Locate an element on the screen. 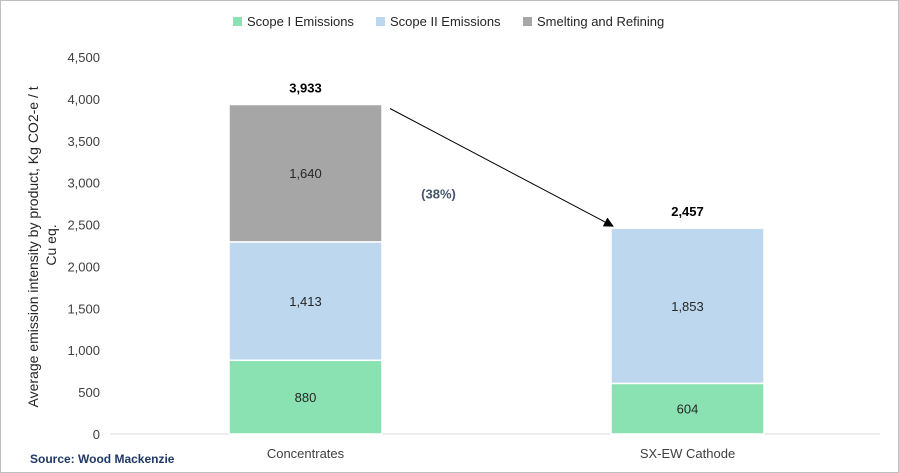  bar-data-label: 1,853 is located at coordinates (687, 306).